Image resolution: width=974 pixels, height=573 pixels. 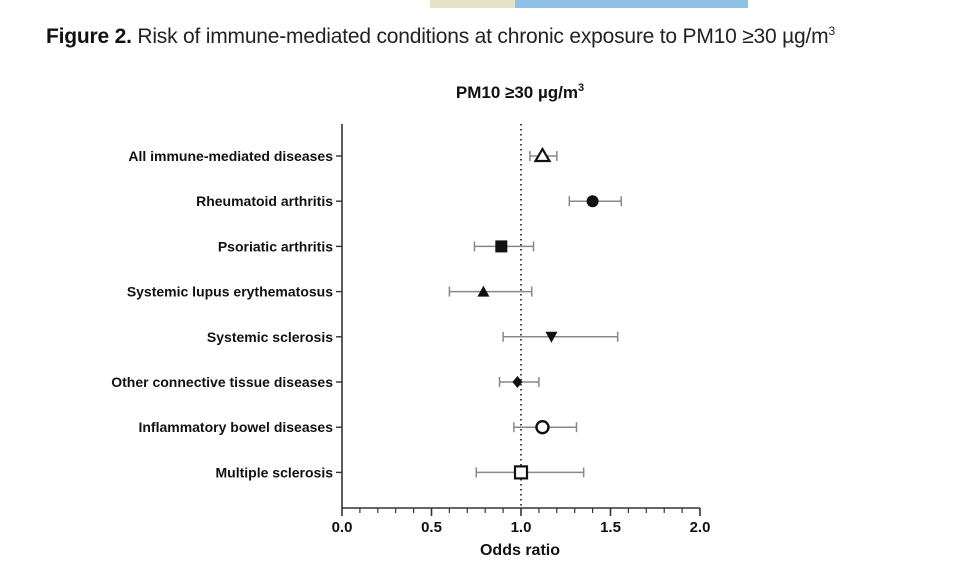 What do you see at coordinates (700, 527) in the screenshot?
I see `x-tick-label: 2.0` at bounding box center [700, 527].